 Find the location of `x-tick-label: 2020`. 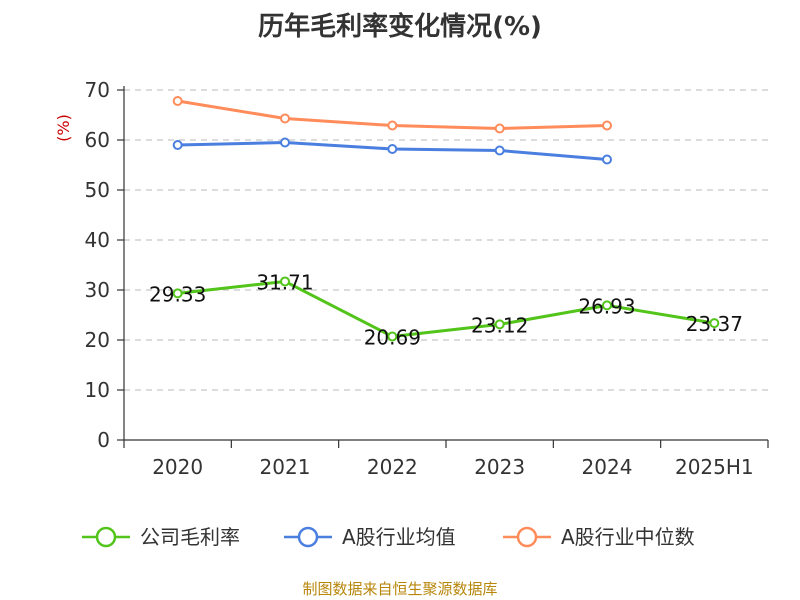

x-tick-label: 2020 is located at coordinates (177, 467).